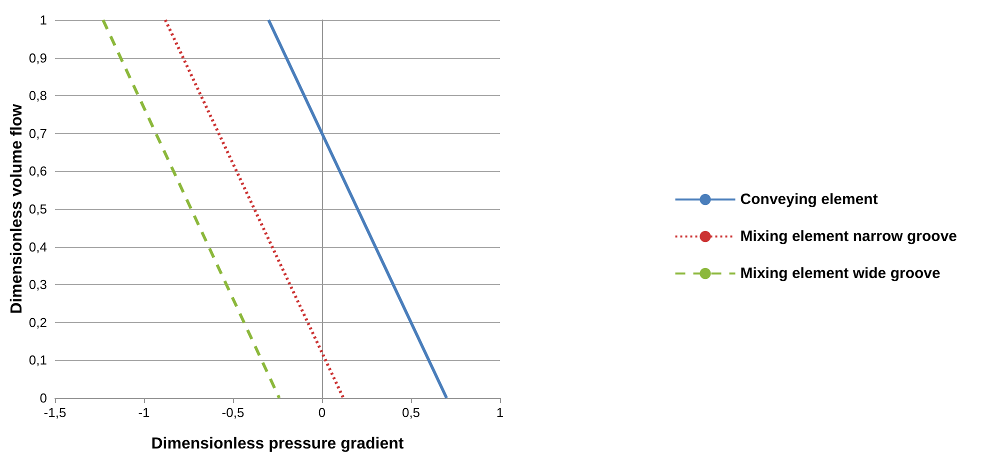 Image resolution: width=985 pixels, height=473 pixels. What do you see at coordinates (233, 412) in the screenshot?
I see `x-tick-label: -0,5` at bounding box center [233, 412].